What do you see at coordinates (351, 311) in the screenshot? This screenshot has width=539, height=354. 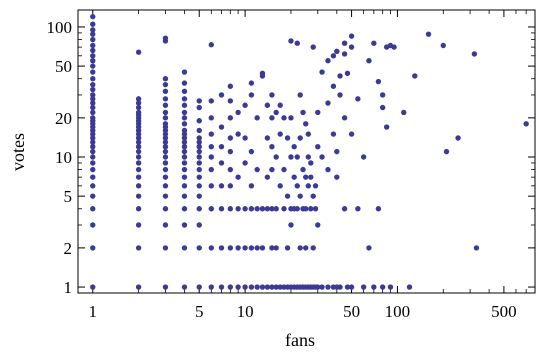 I see `x-tick-label: 50` at bounding box center [351, 311].